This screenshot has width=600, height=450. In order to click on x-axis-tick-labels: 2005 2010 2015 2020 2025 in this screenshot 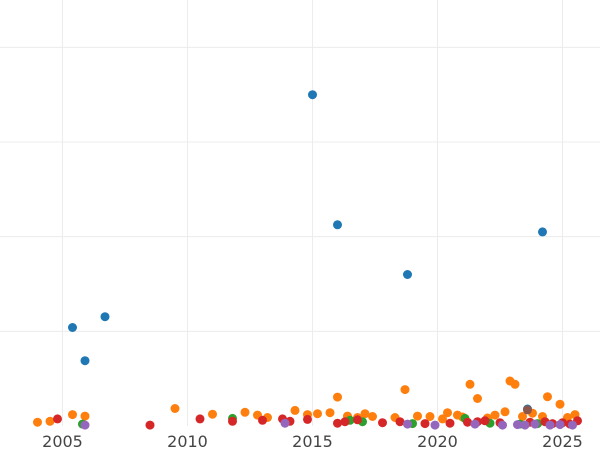, I will do `click(312, 441)`.